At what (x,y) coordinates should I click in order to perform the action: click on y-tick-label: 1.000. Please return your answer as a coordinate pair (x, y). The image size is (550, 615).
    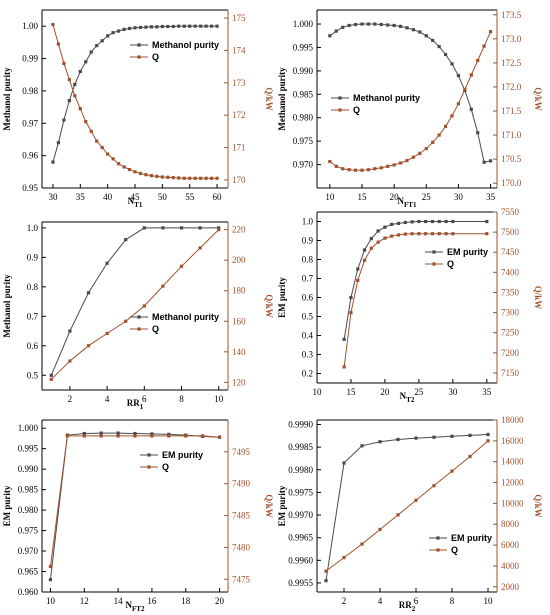
    Looking at the image, I should click on (28, 428).